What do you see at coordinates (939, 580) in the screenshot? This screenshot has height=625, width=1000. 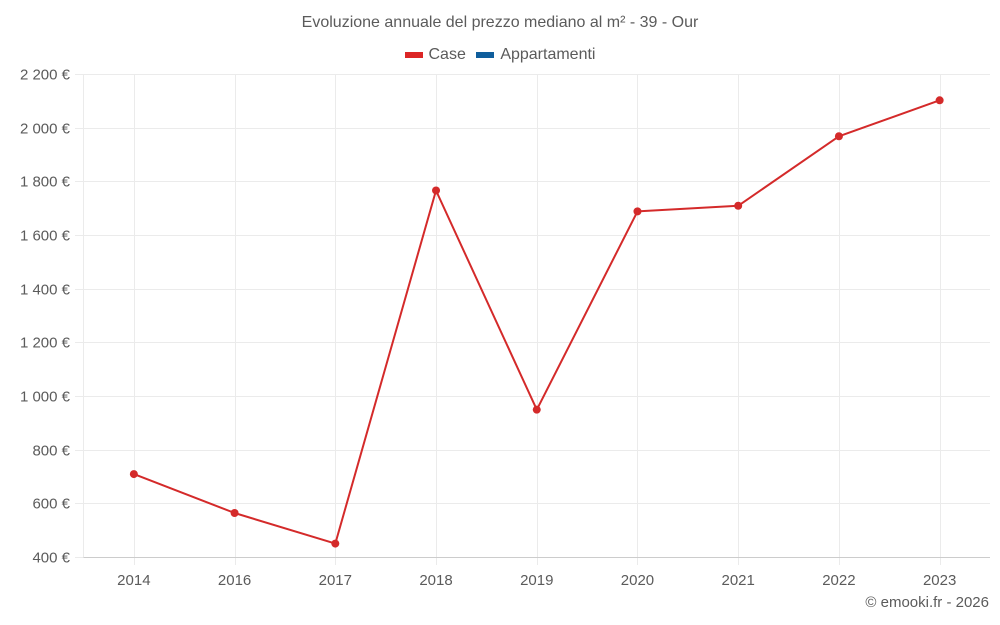 I see `x-tick-label: 2023` at bounding box center [939, 580].